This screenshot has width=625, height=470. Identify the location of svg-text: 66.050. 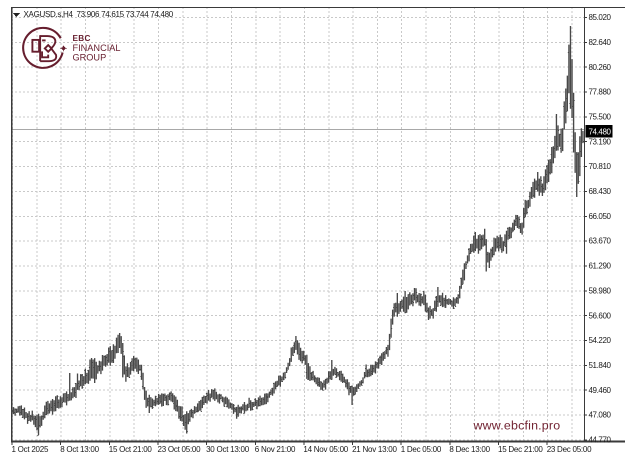
(600, 216).